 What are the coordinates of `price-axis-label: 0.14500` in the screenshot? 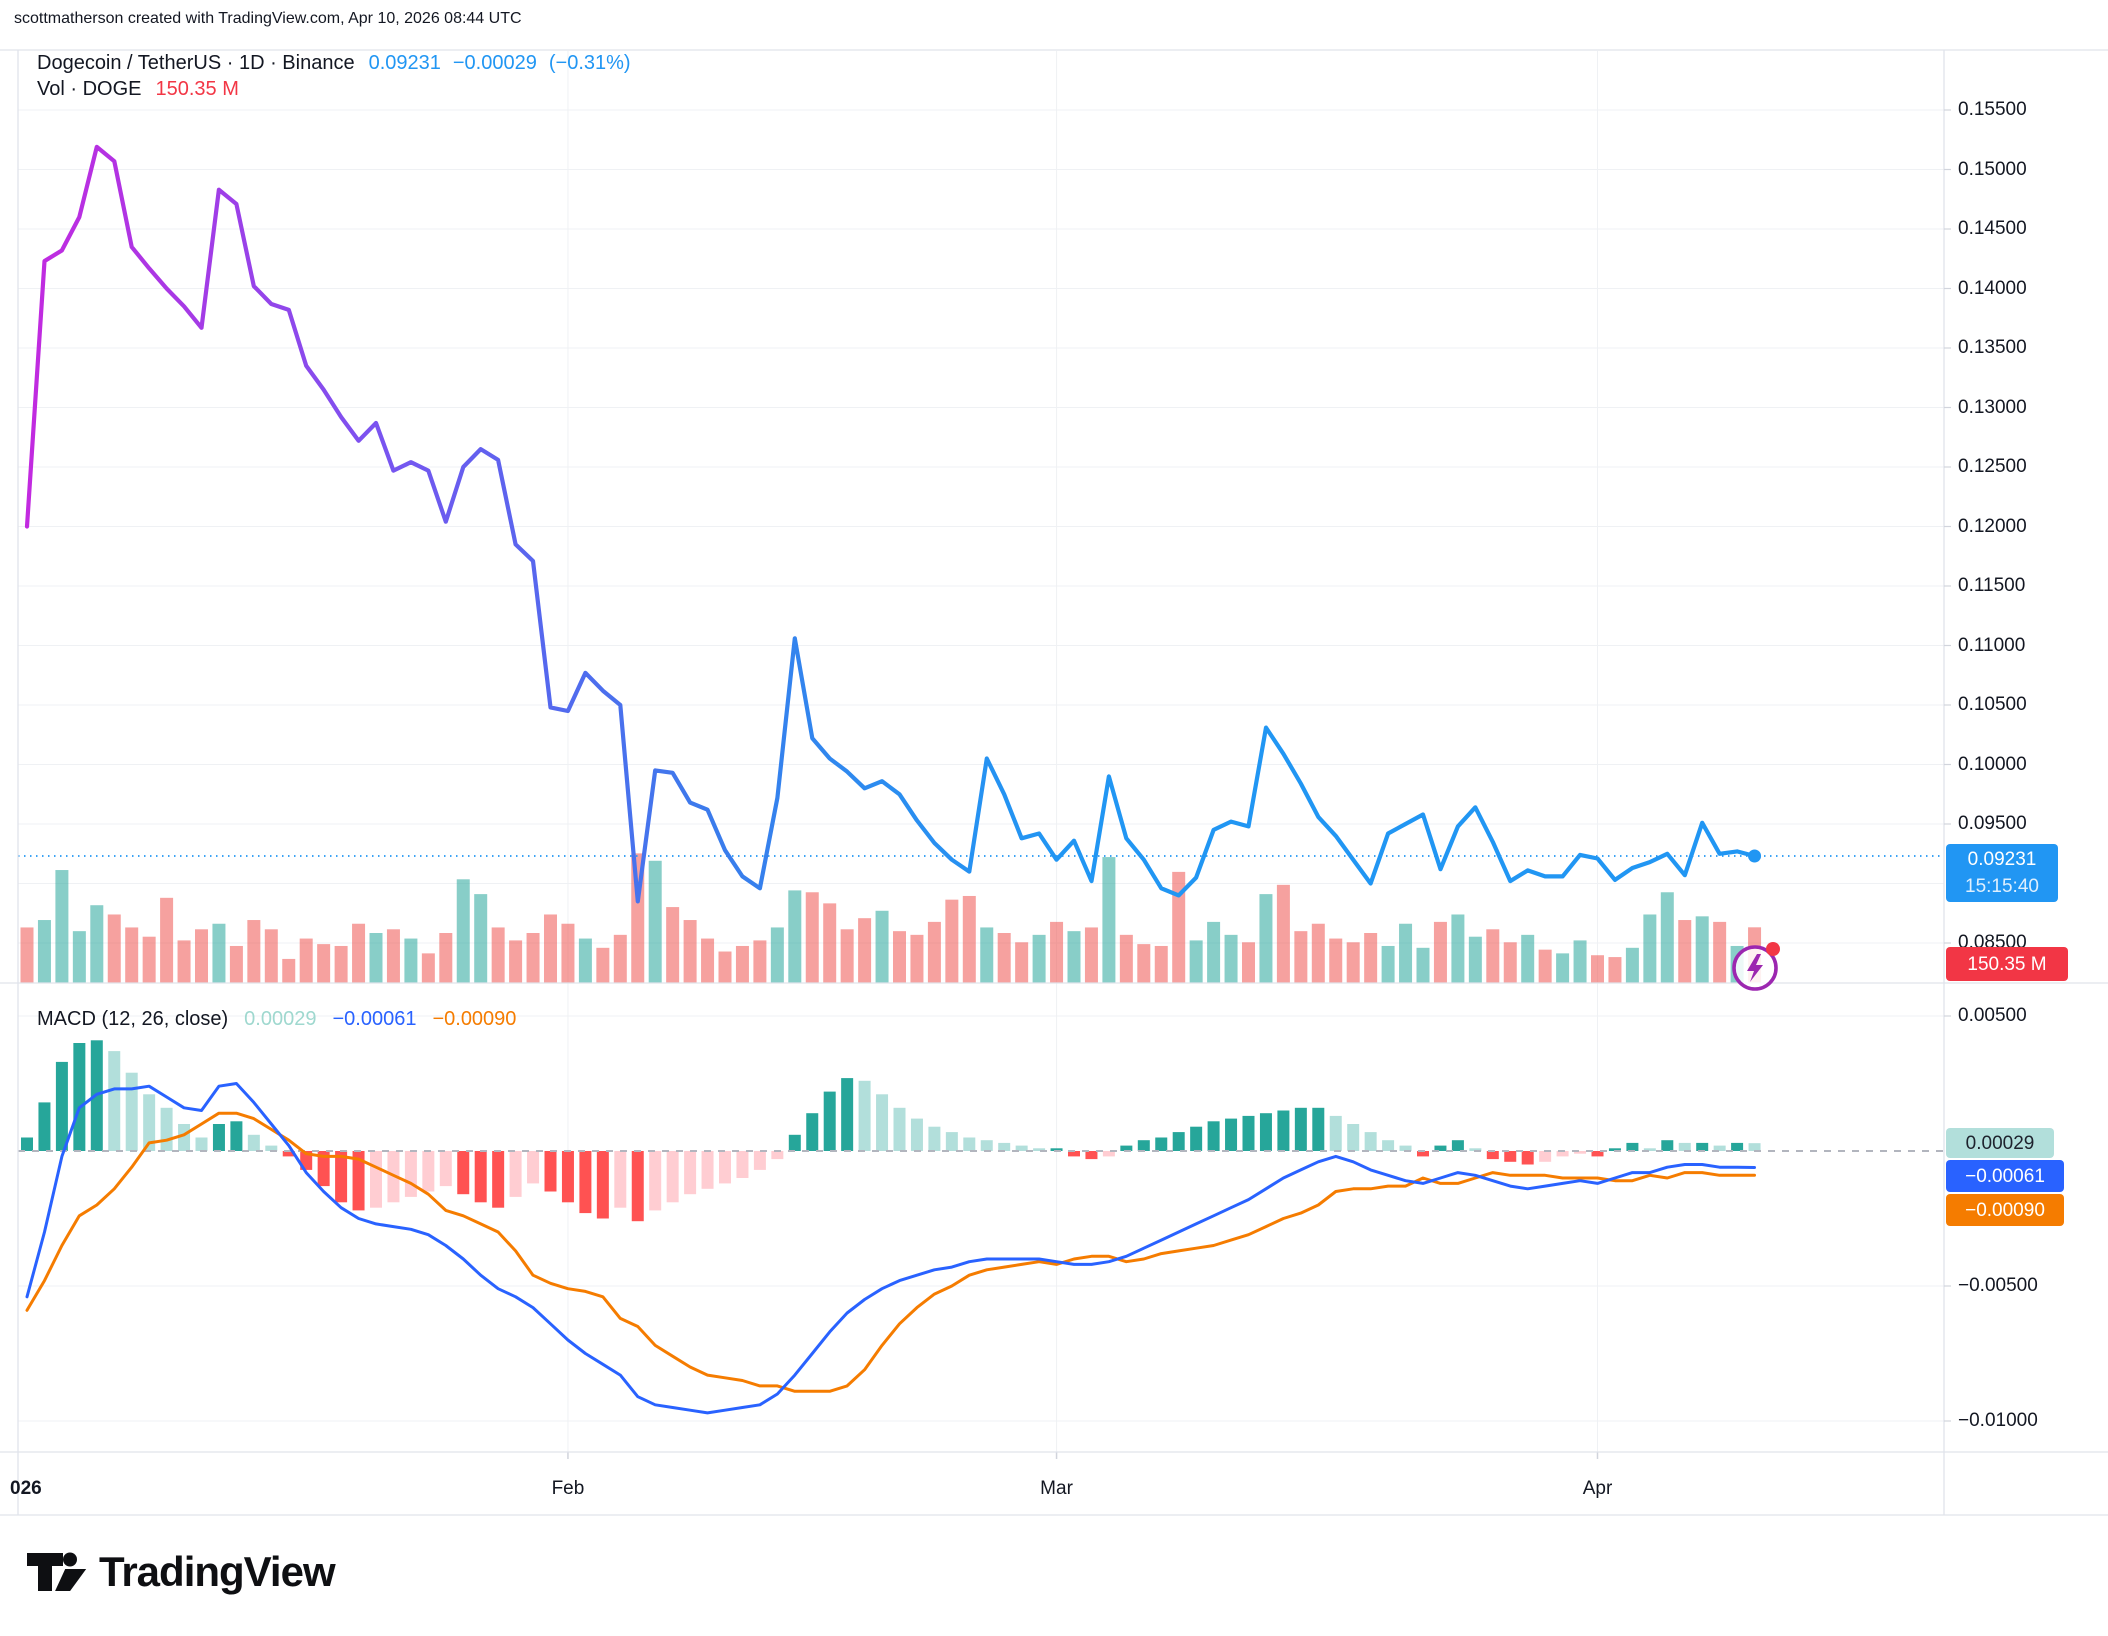 It's located at (1992, 228).